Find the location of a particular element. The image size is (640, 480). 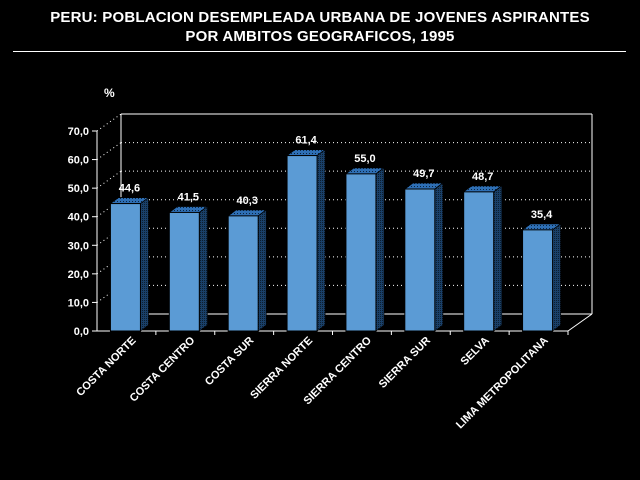

bar-2: 40,3 is located at coordinates (247, 263).